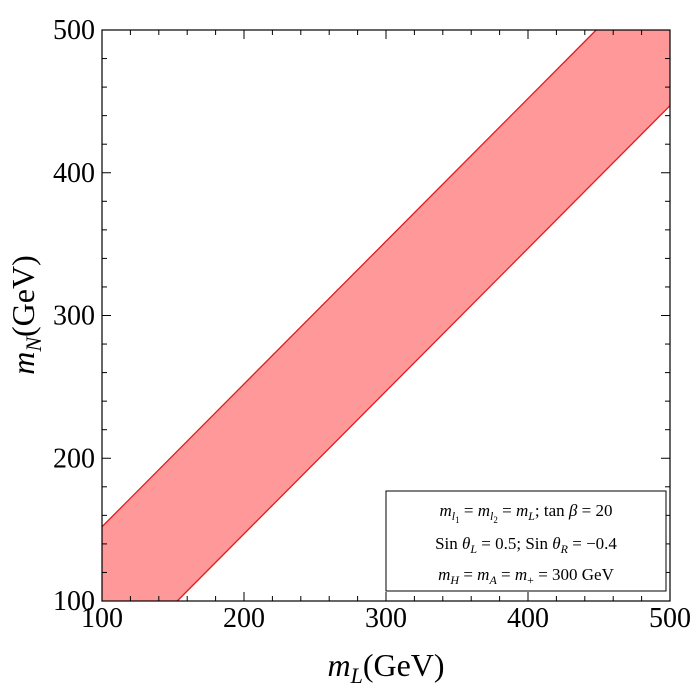 Image resolution: width=700 pixels, height=700 pixels. What do you see at coordinates (528, 618) in the screenshot?
I see `x-tick-label: 400` at bounding box center [528, 618].